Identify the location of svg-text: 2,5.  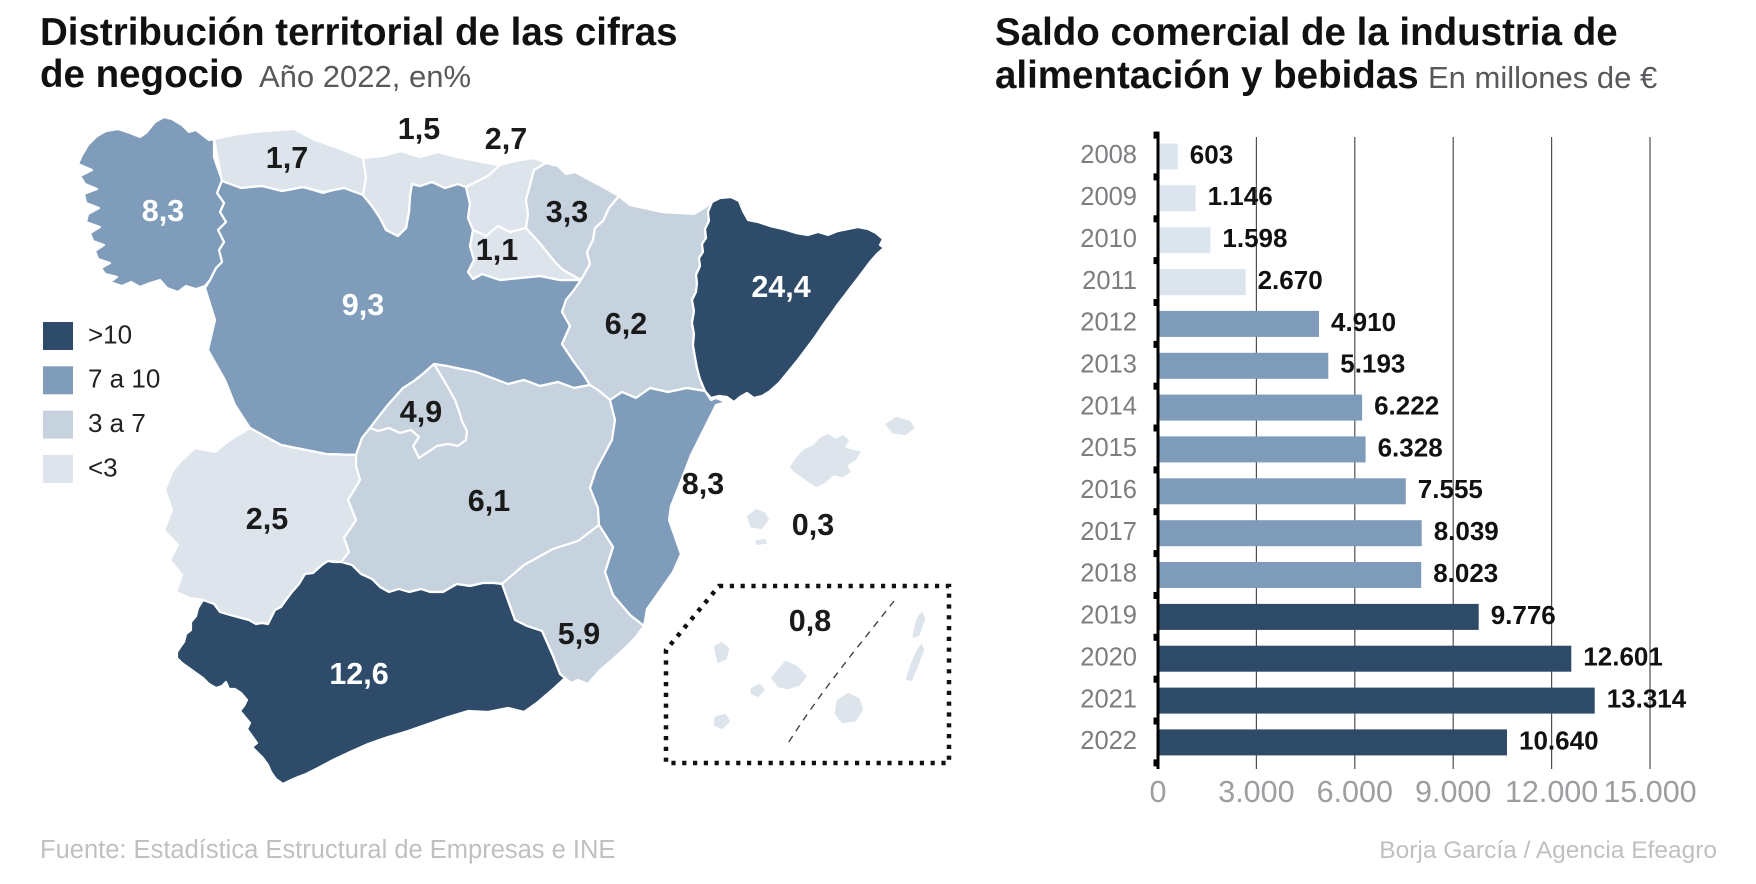
(267, 519).